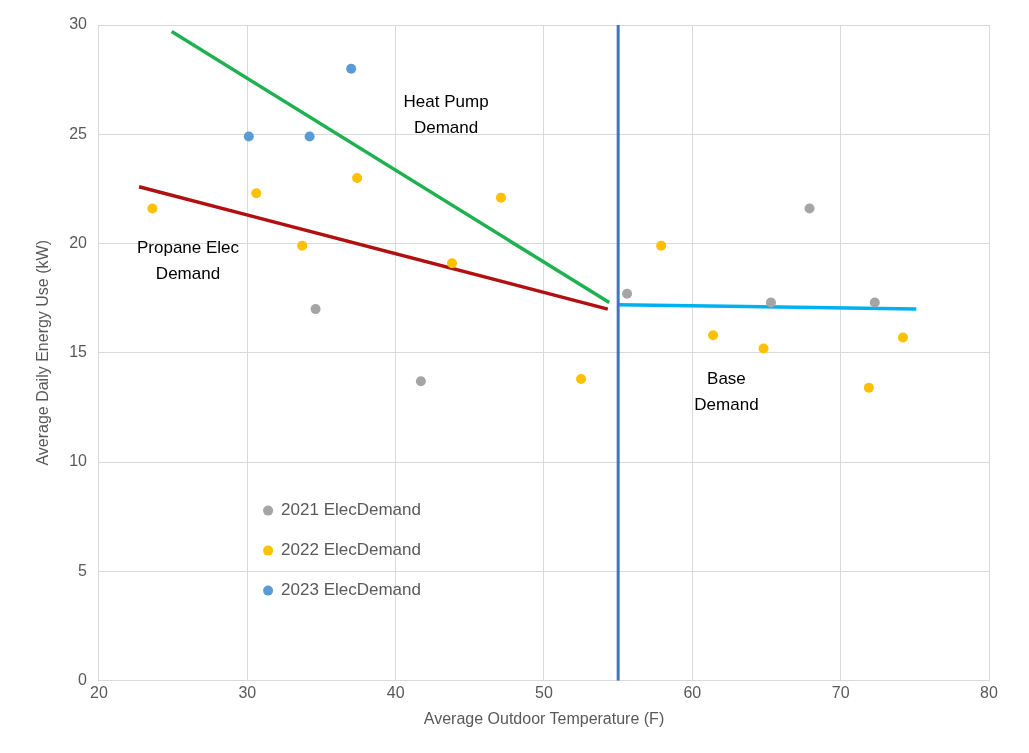  What do you see at coordinates (78, 461) in the screenshot?
I see `y-tick-label: 10` at bounding box center [78, 461].